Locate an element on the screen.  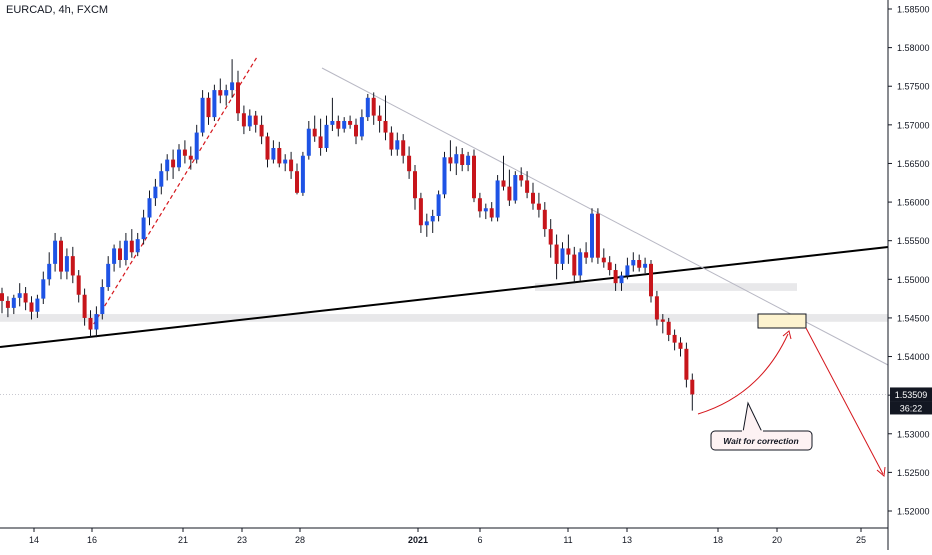
last-price-label: 1.53509 is located at coordinates (911, 395).